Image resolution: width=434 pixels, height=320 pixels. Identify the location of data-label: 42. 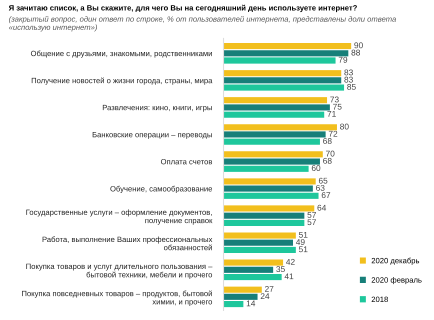
(290, 261).